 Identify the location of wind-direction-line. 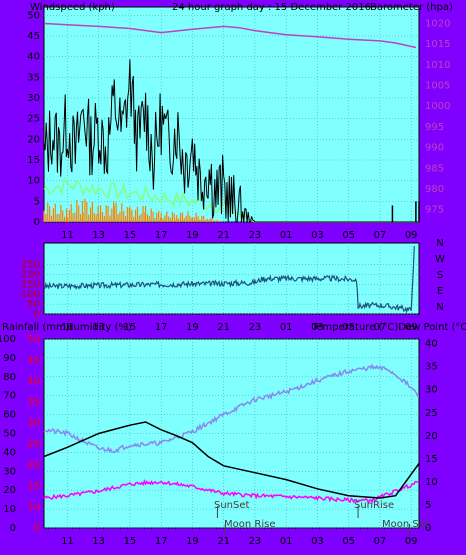
(229, 280).